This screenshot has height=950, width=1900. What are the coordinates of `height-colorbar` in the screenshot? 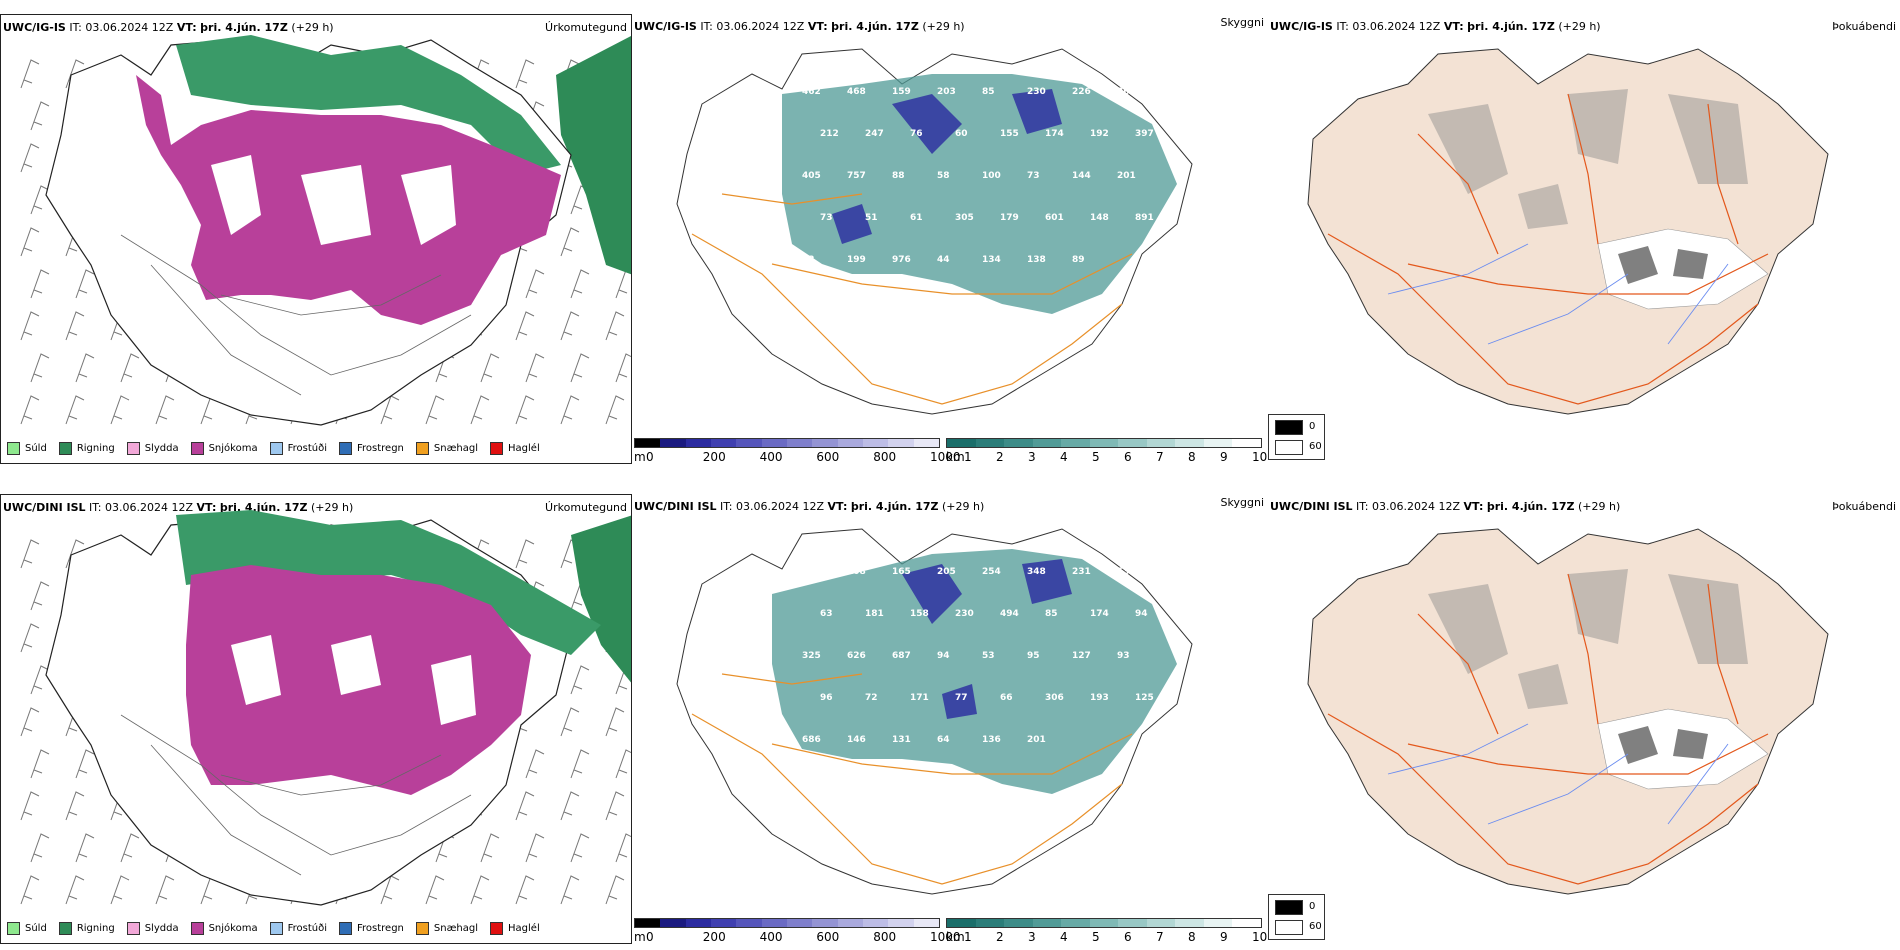 It's located at (787, 923).